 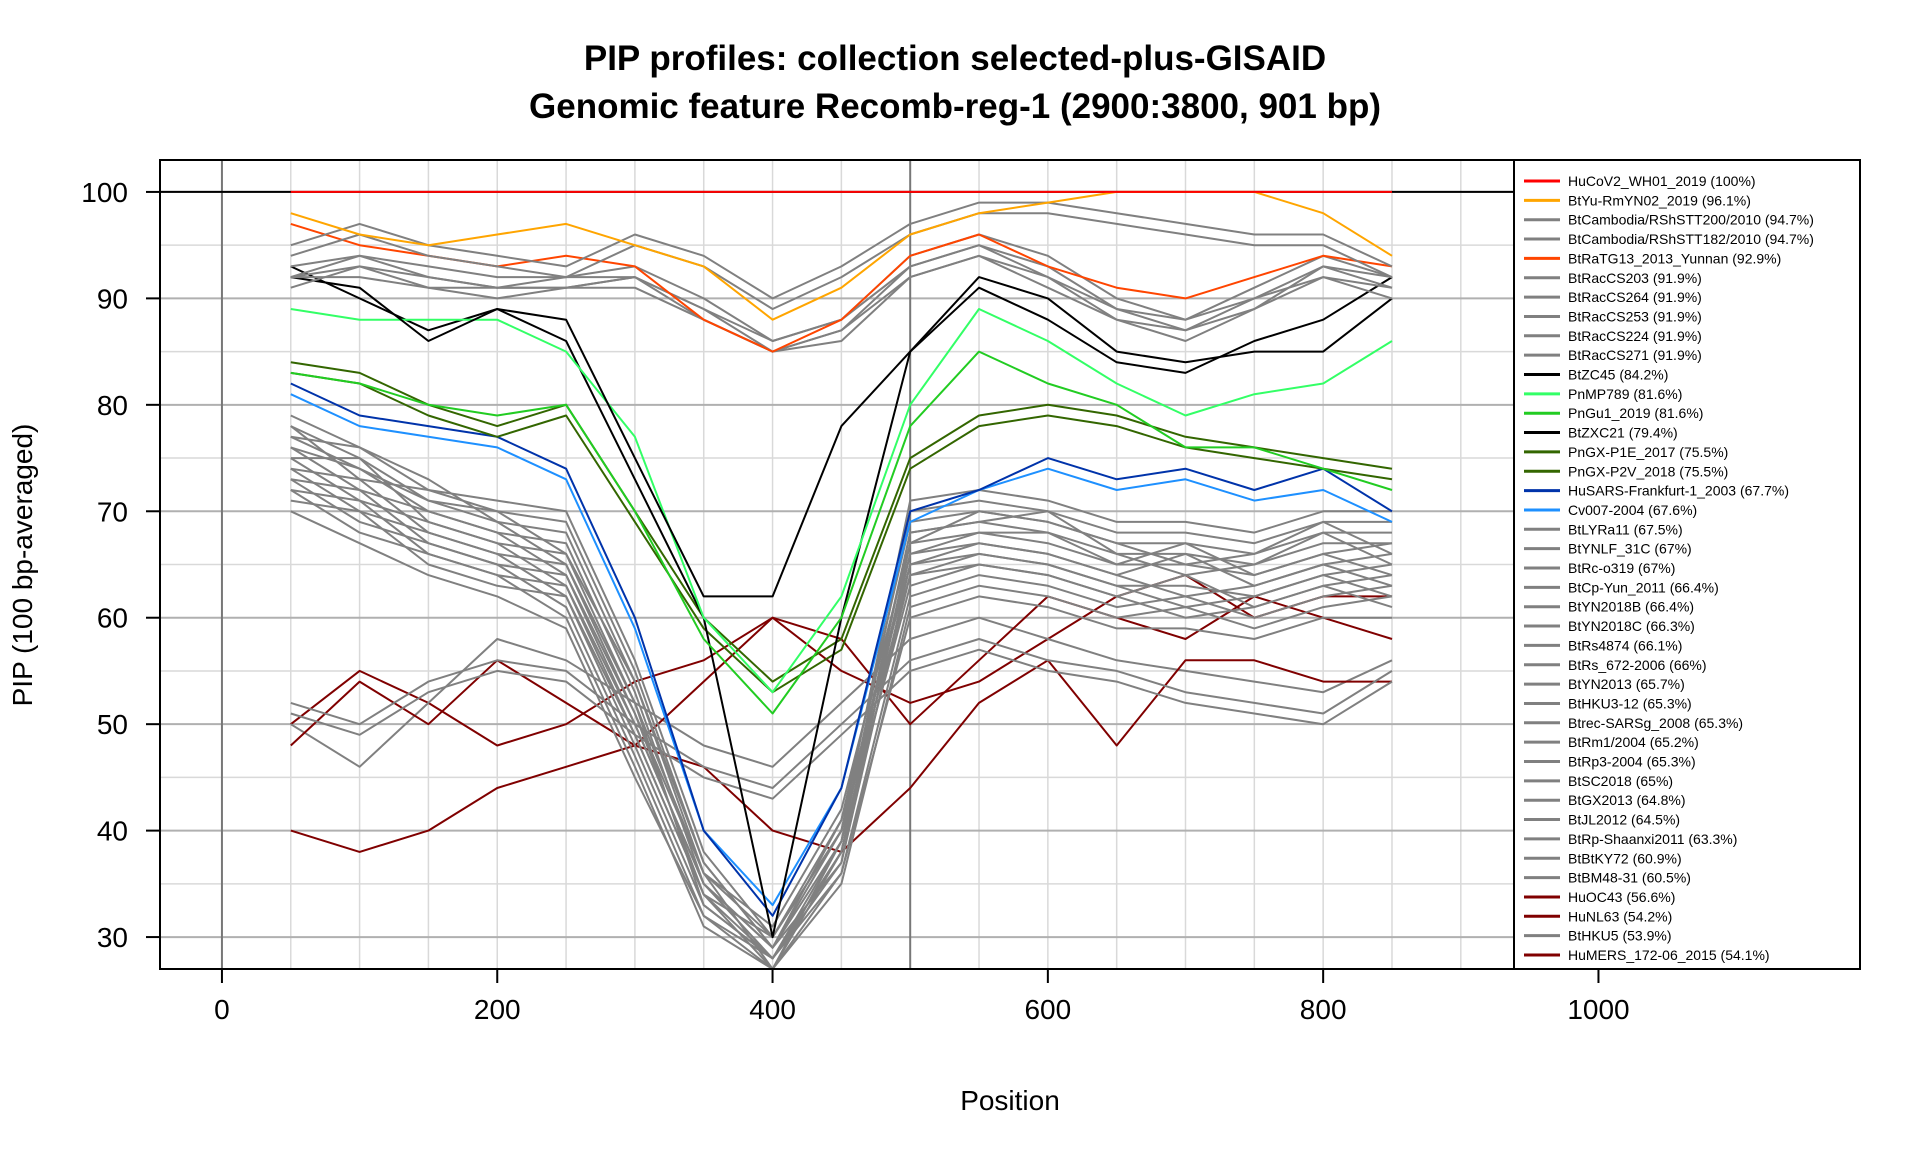 I want to click on x-axis-ticks: 0 200 400 600 800 1000, so click(x=922, y=997).